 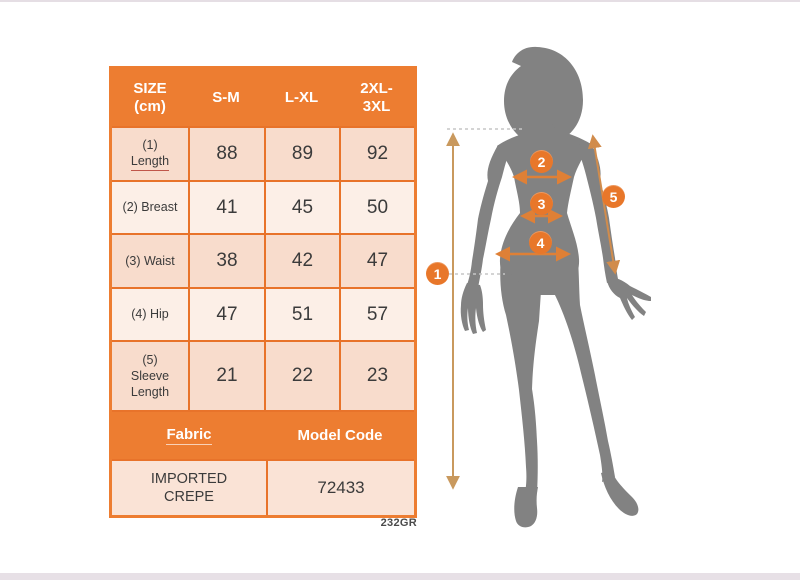 What do you see at coordinates (543, 91) in the screenshot?
I see `silhouette-head-hair` at bounding box center [543, 91].